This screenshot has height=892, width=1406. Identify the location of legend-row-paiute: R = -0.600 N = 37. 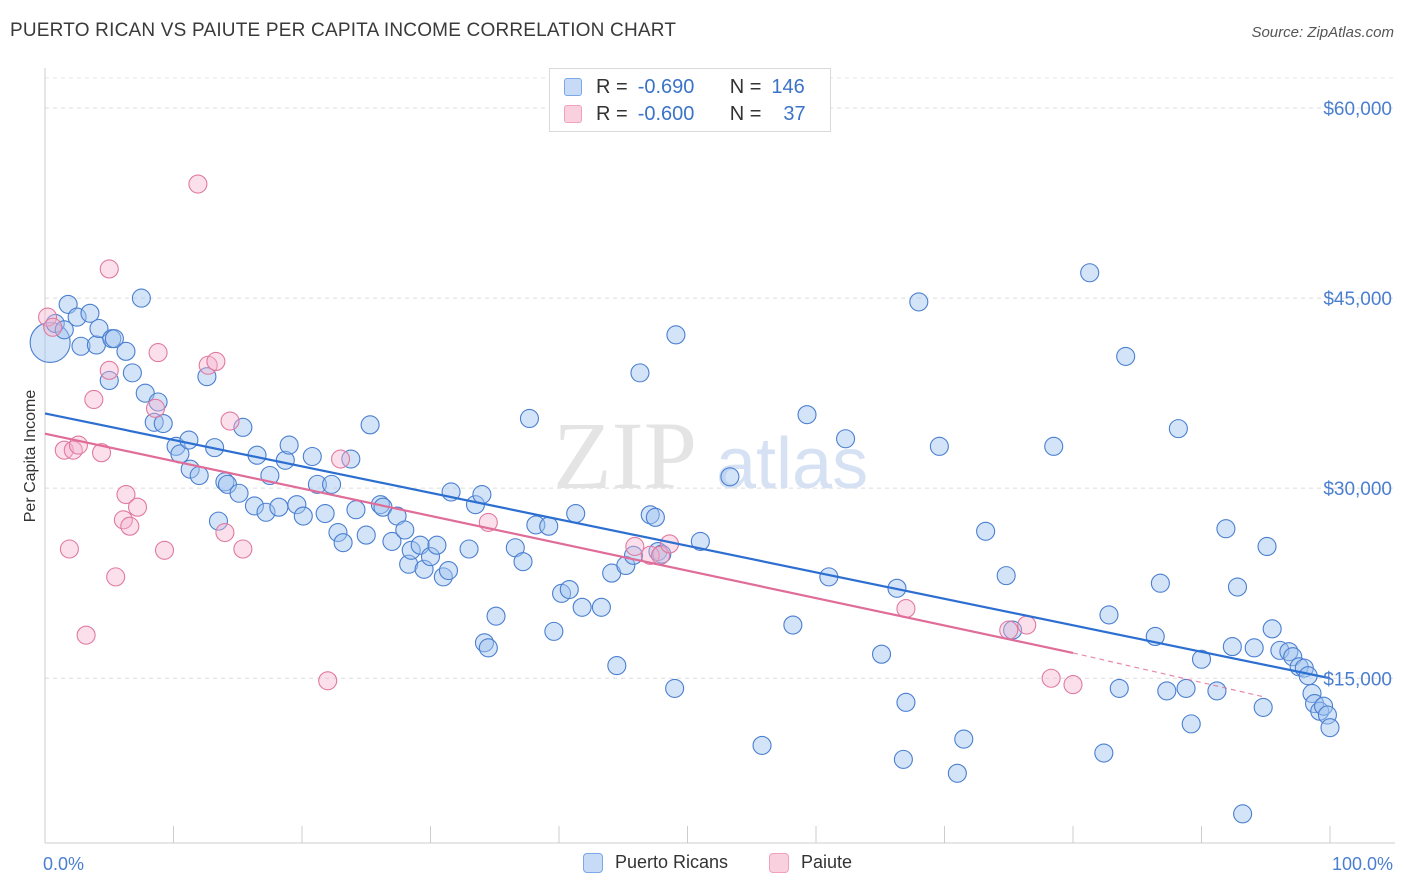
(685, 114).